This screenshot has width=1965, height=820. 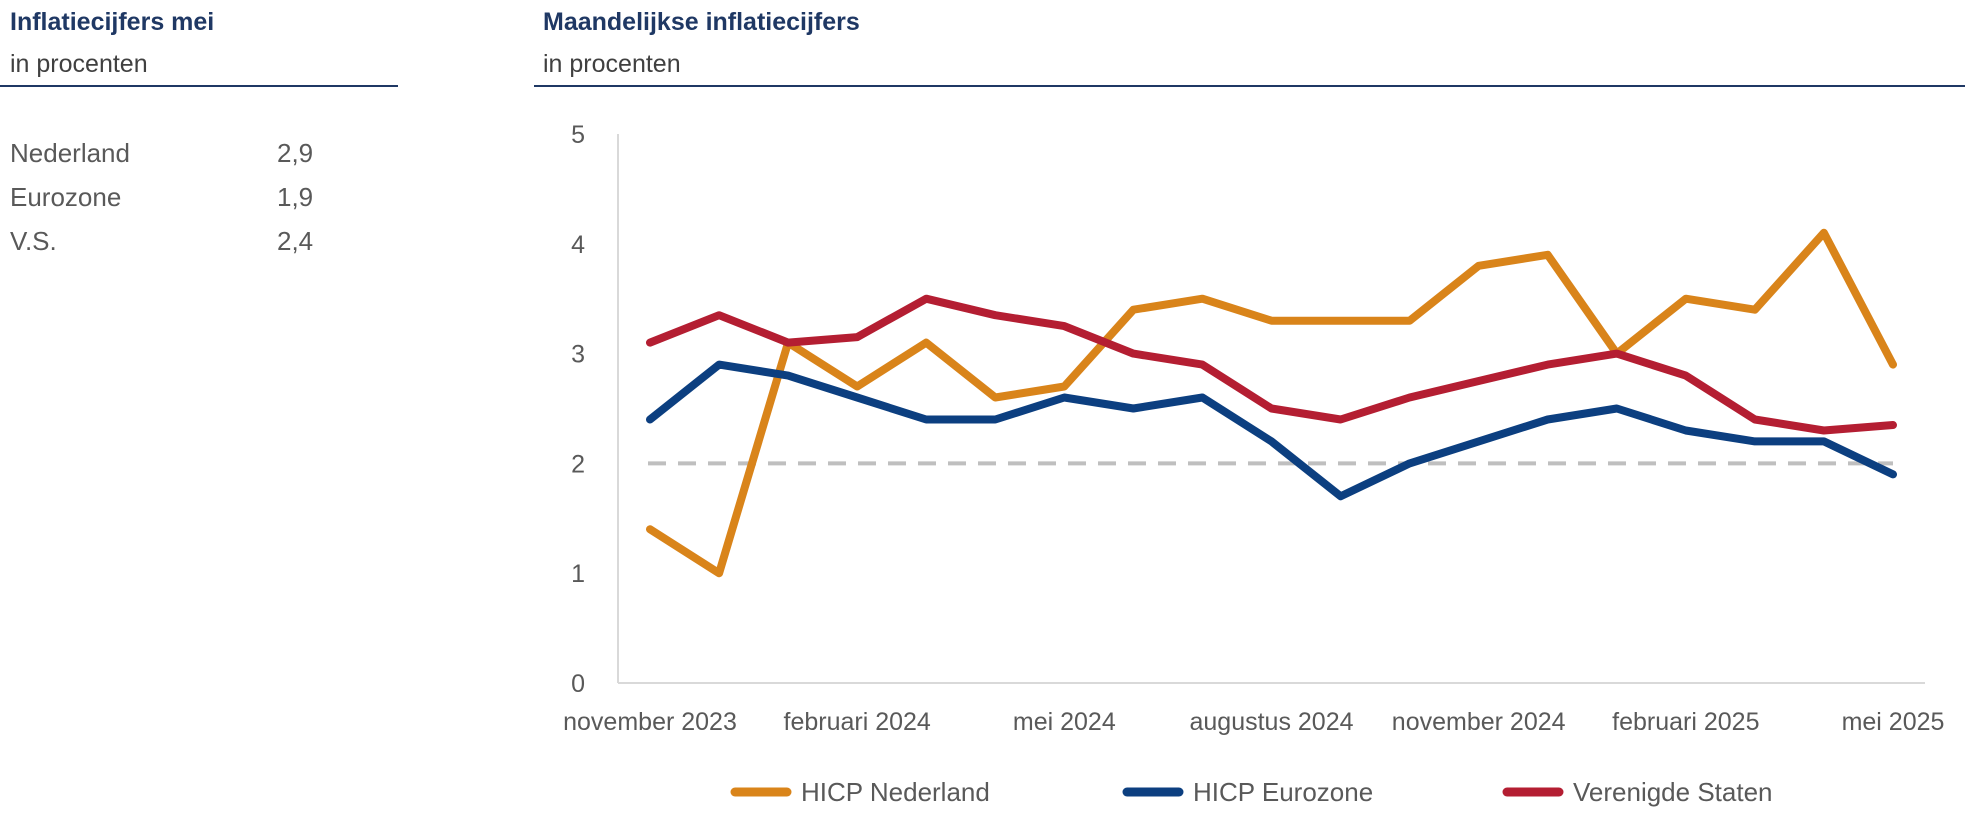 What do you see at coordinates (1271, 722) in the screenshot?
I see `x-tick-label: augustus 2024` at bounding box center [1271, 722].